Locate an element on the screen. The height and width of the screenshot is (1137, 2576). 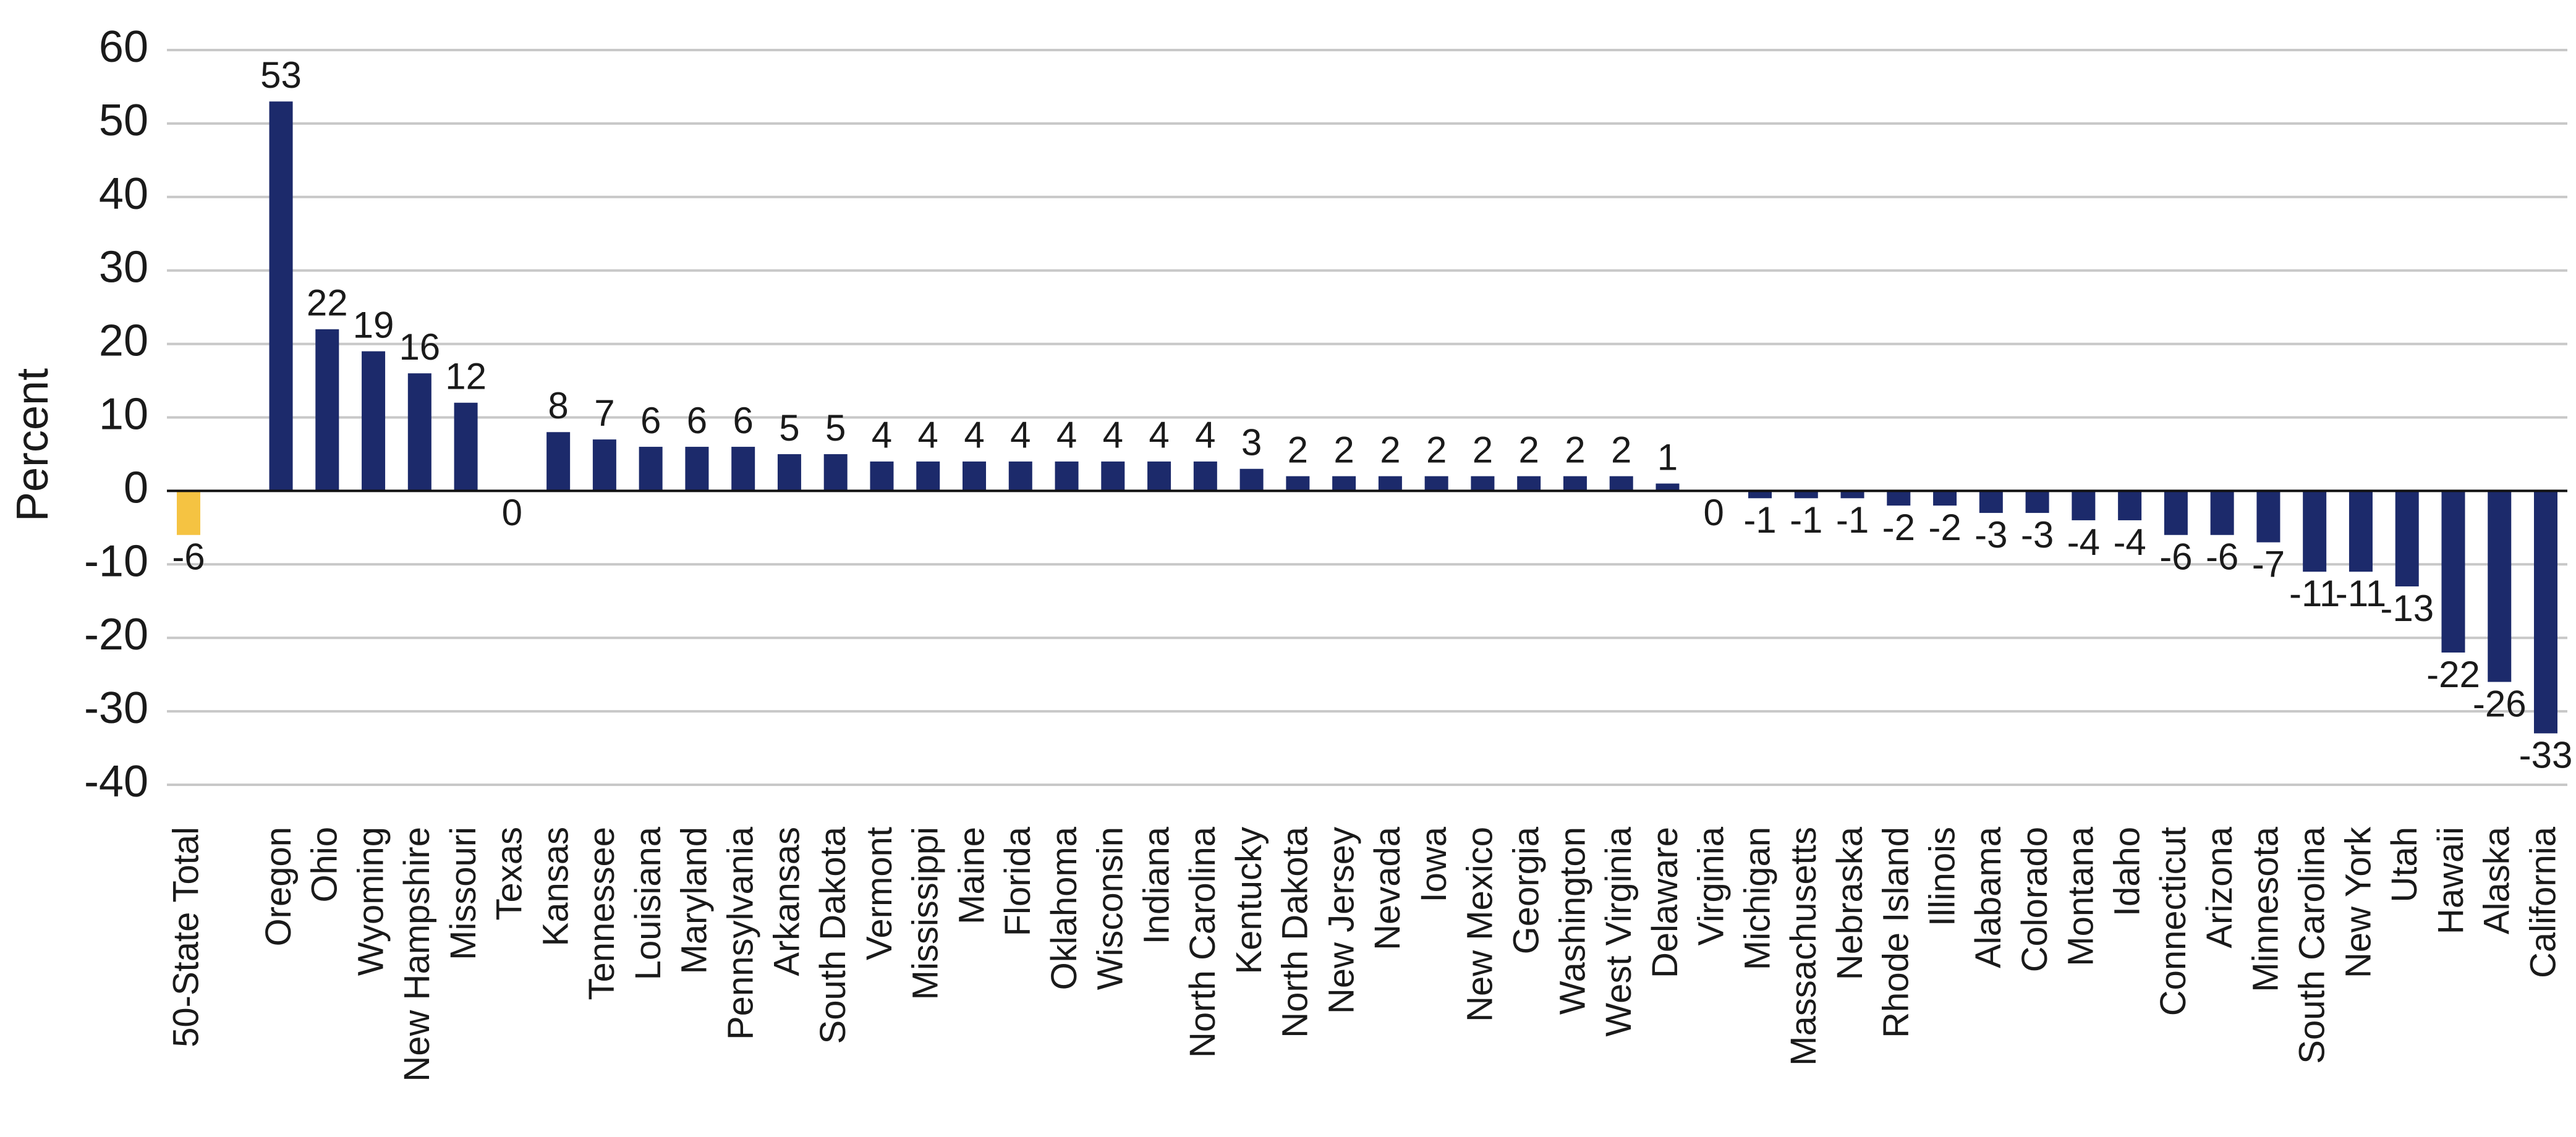
x-tick-label: Vermont is located at coordinates (879, 893).